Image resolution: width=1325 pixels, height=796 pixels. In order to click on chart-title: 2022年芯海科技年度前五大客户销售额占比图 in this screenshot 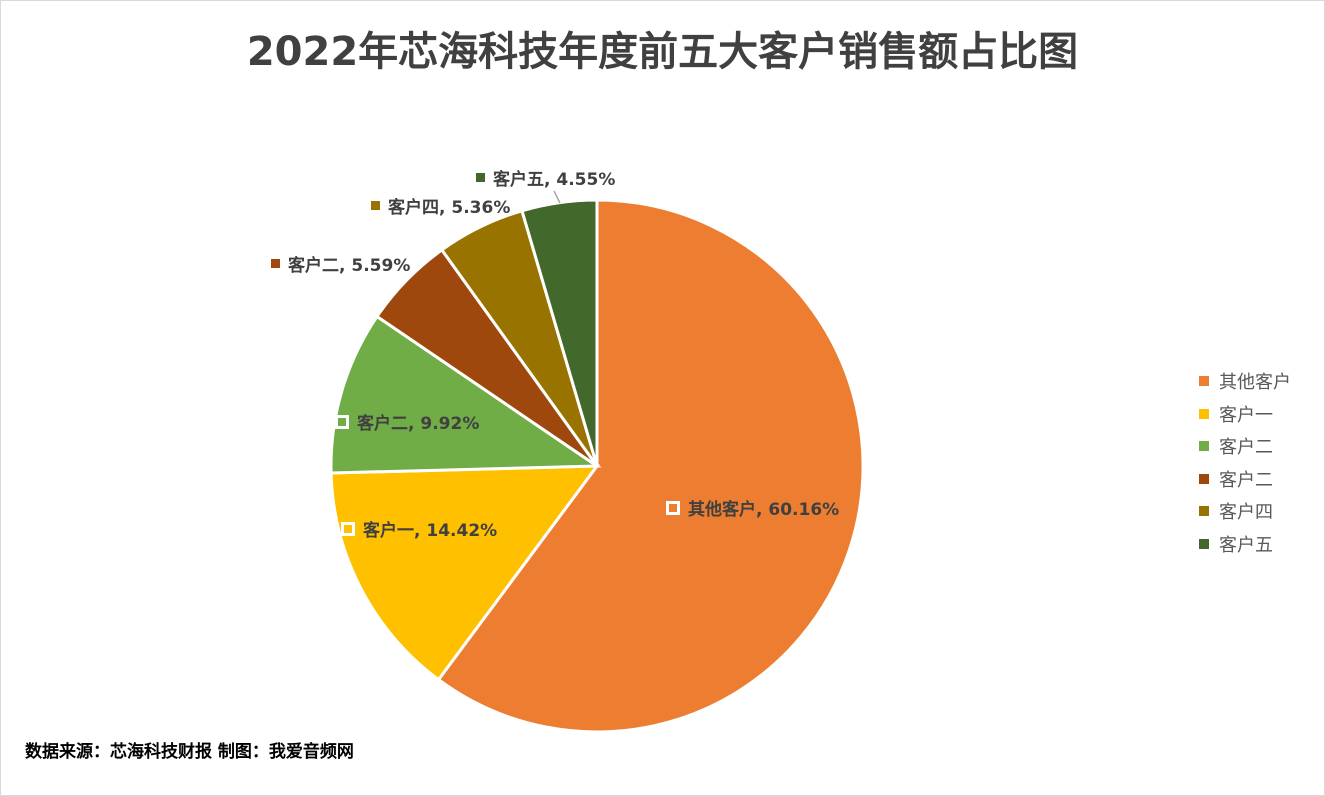, I will do `click(662, 52)`.